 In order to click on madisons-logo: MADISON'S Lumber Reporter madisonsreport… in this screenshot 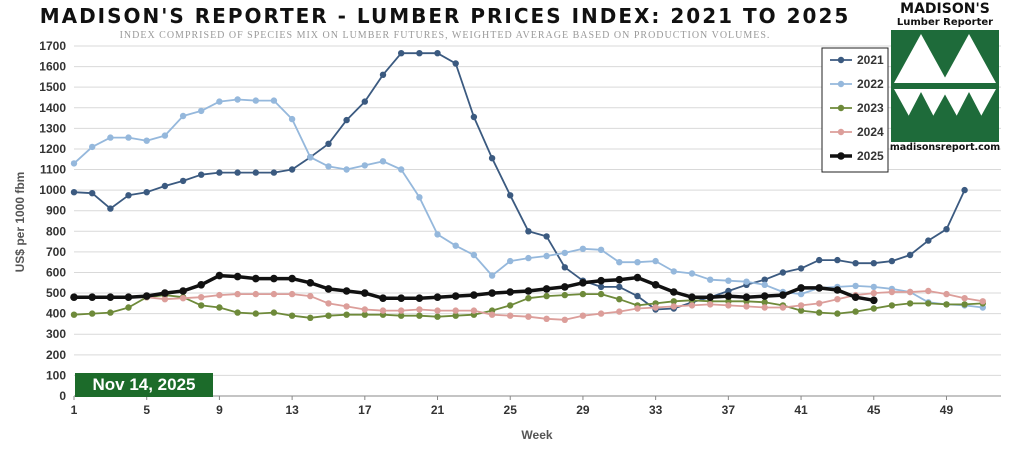, I will do `click(945, 78)`.